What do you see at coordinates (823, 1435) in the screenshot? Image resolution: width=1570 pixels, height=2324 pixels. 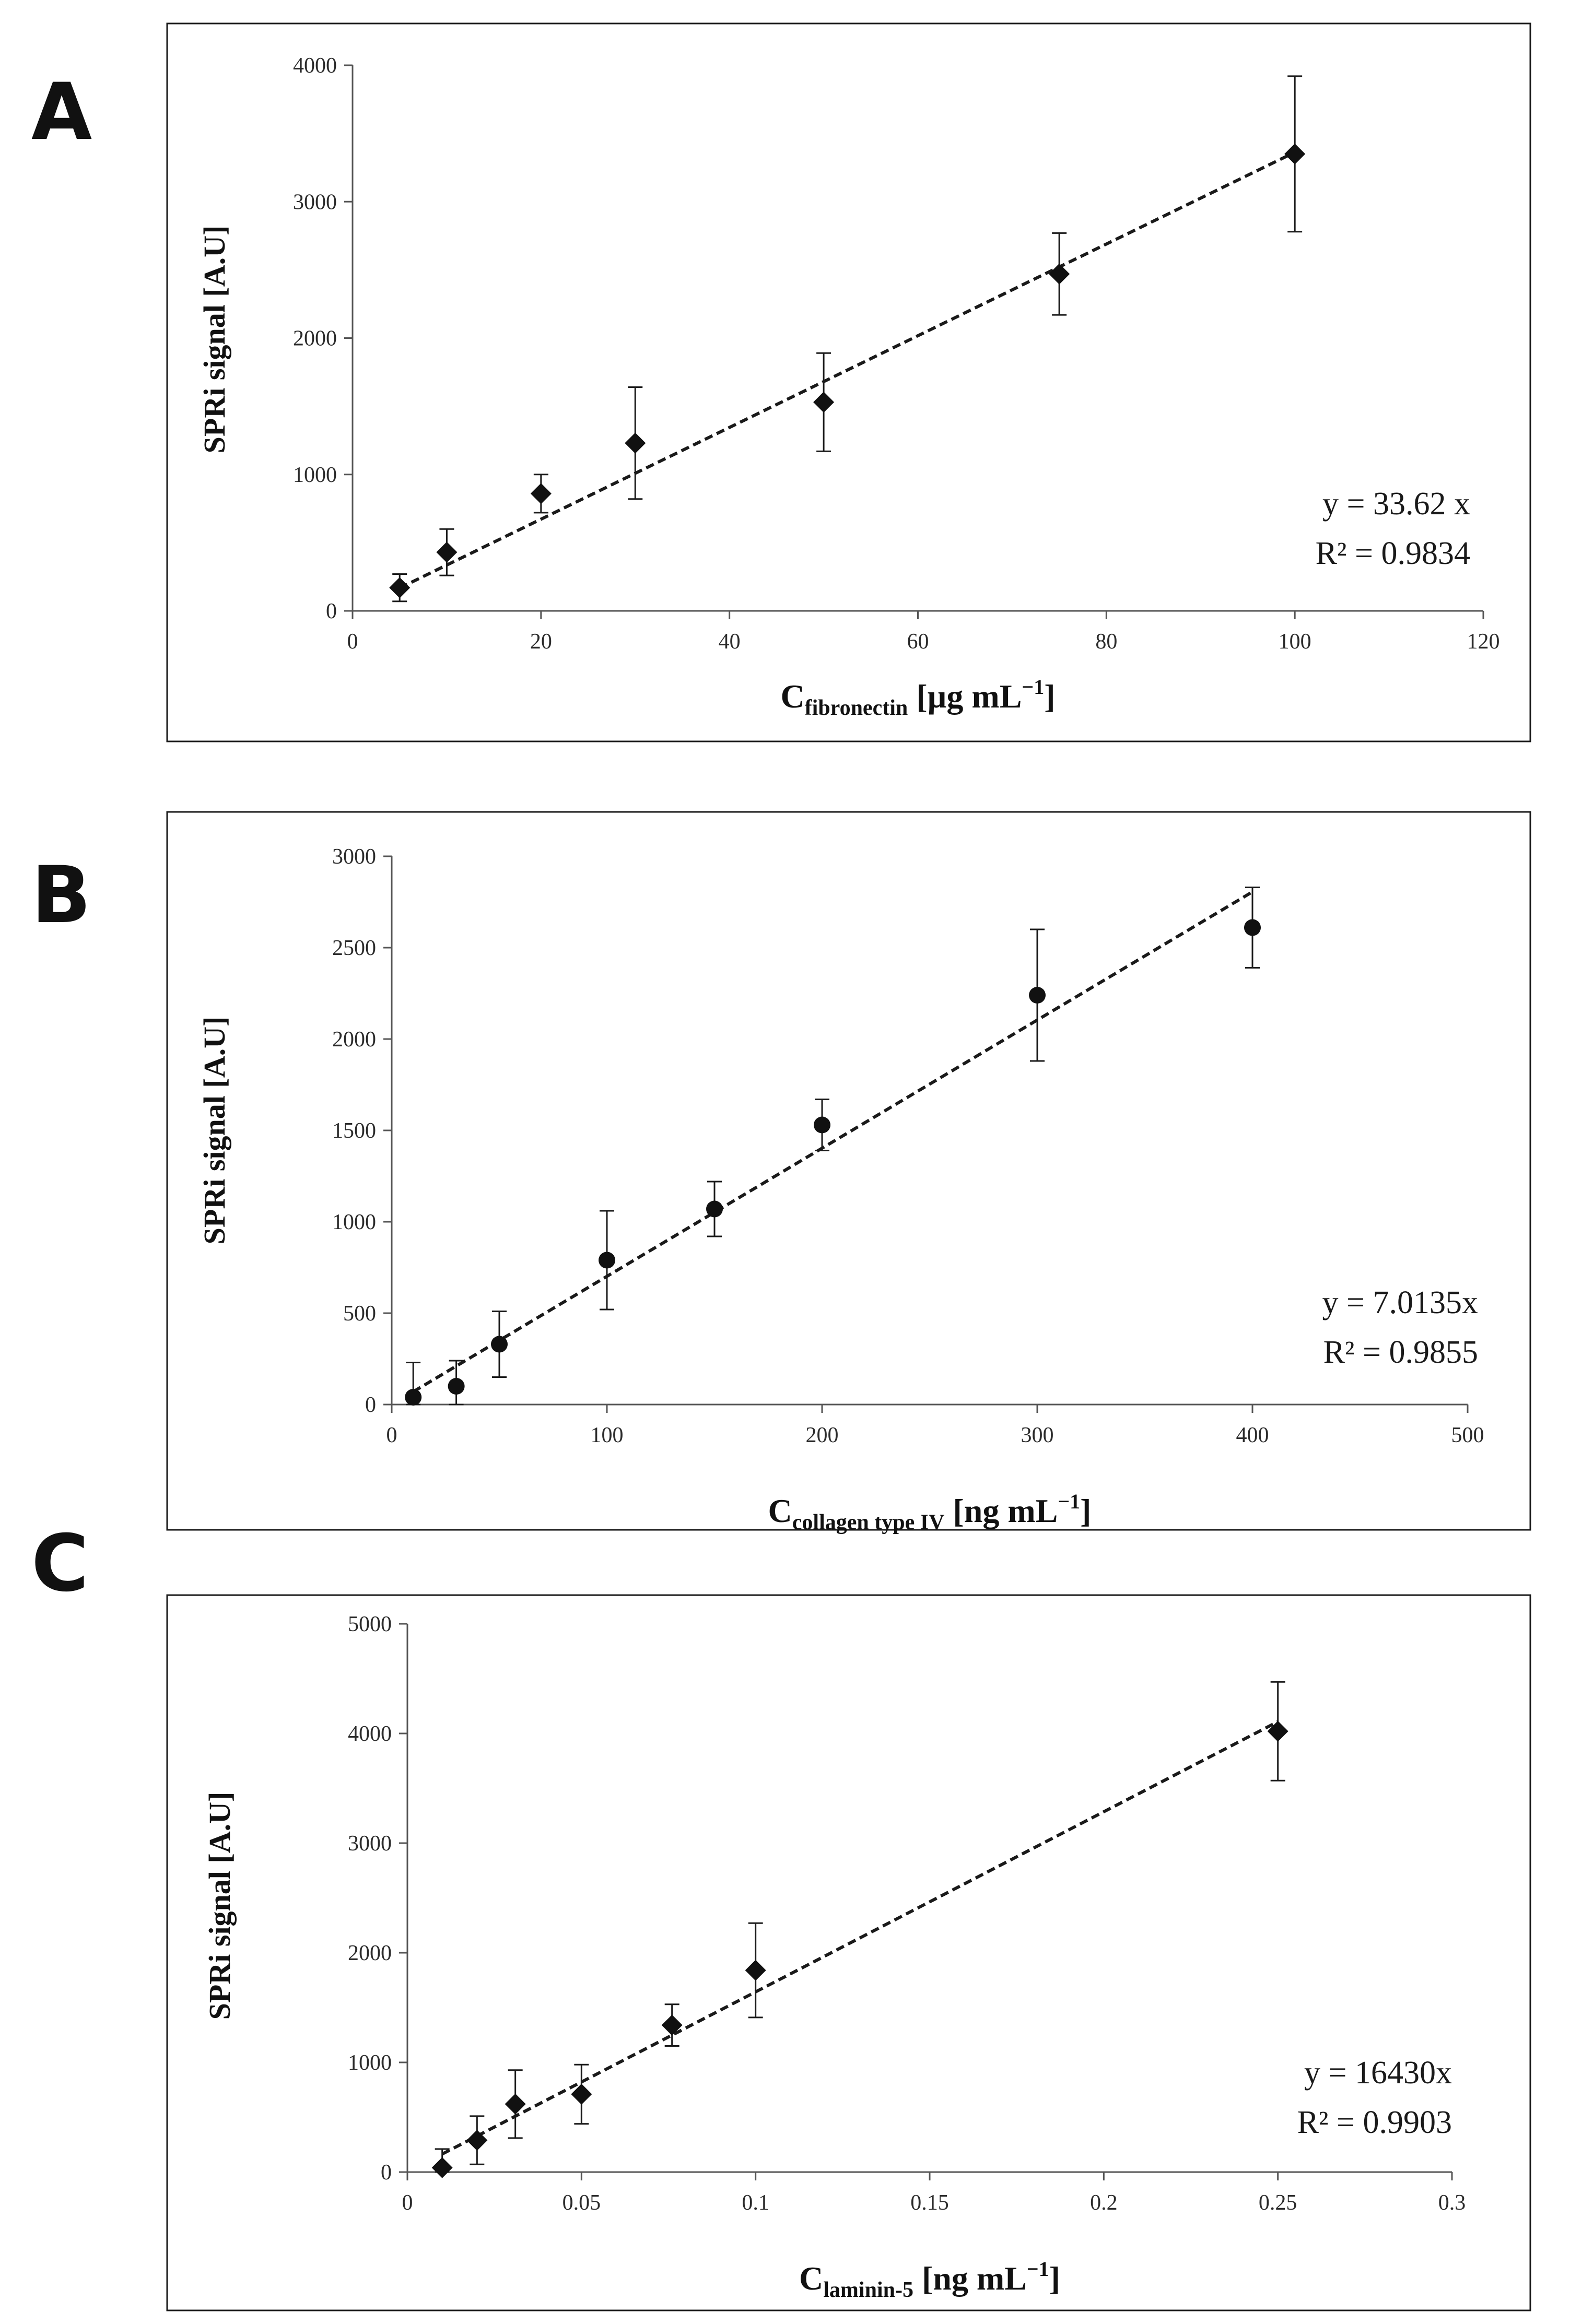 I see `x-tick-label: 200` at bounding box center [823, 1435].